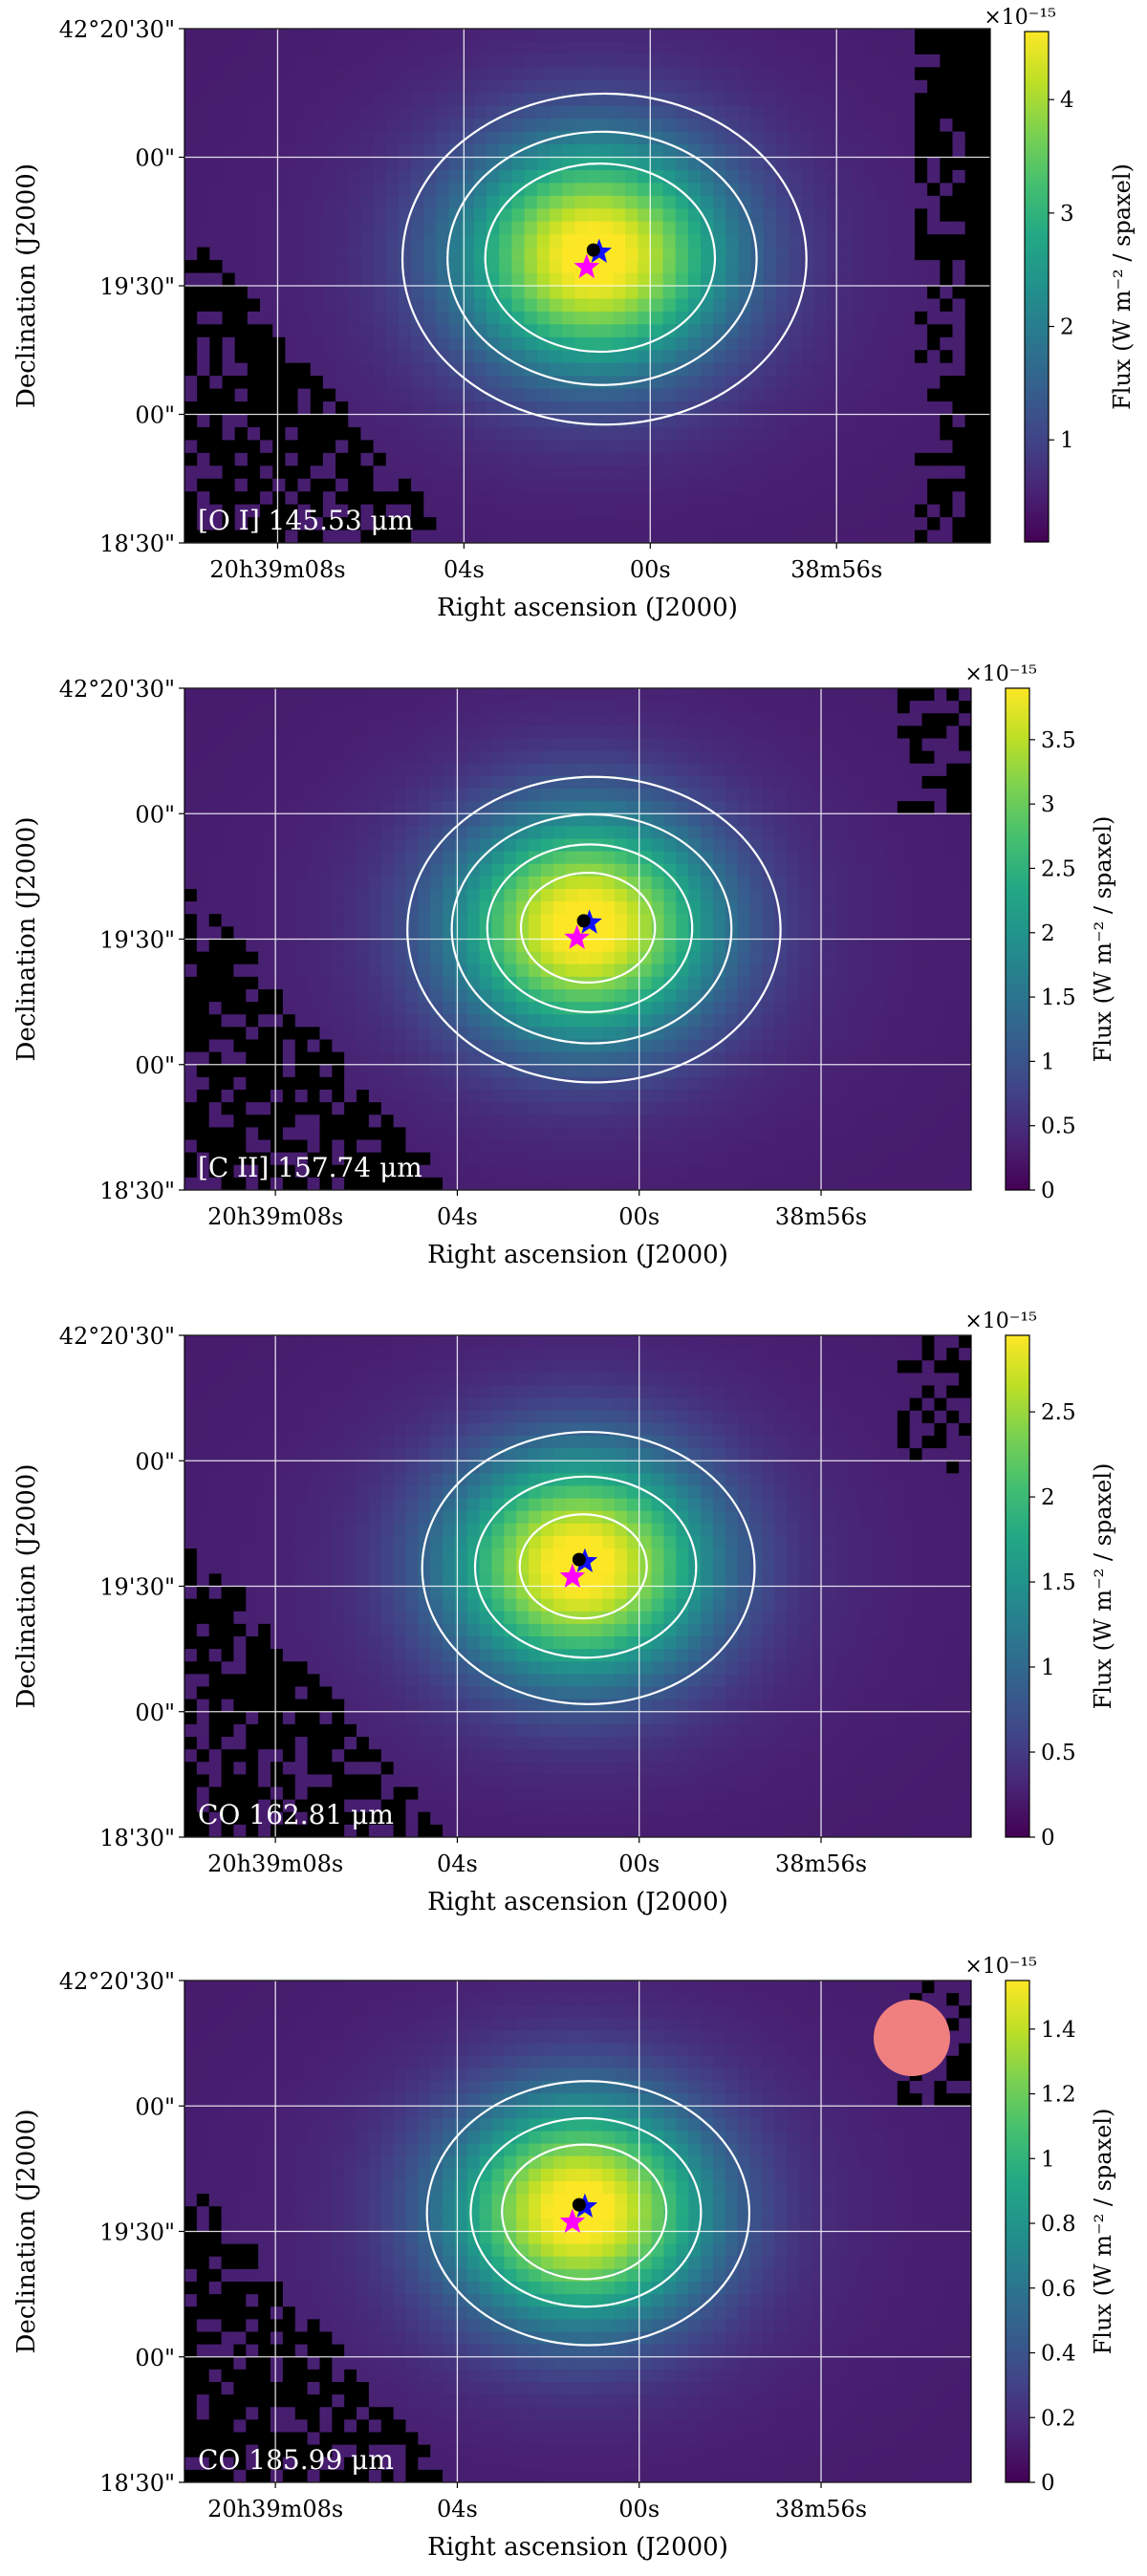 Image resolution: width=1147 pixels, height=2576 pixels. What do you see at coordinates (1040, 1581) in the screenshot?
I see `colorbar: 0 0.5 1 1.5 2 2.5 ×10⁻¹⁵ Flux (W m⁻² / spaxel)` at bounding box center [1040, 1581].